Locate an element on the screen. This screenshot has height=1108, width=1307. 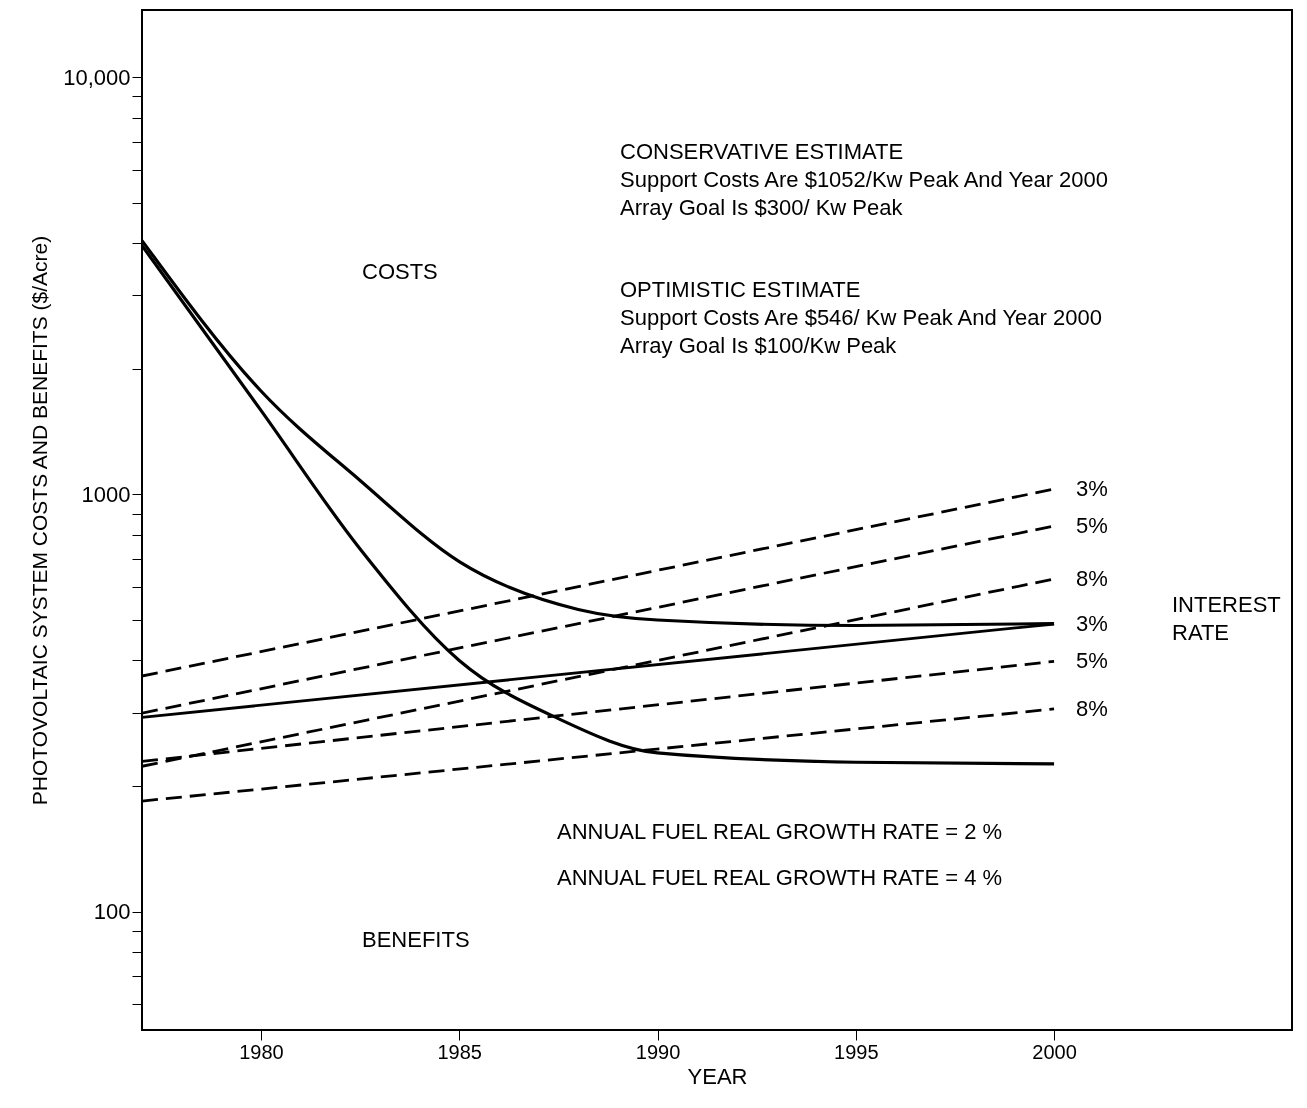
annotation: COSTS is located at coordinates (400, 271).